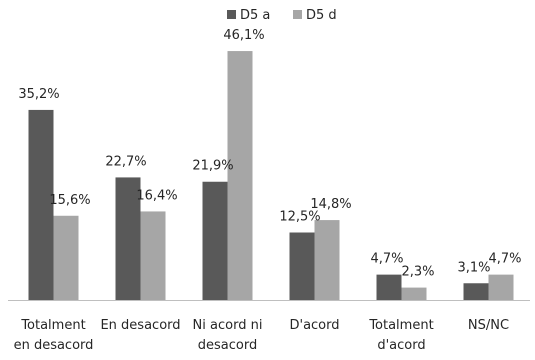 This screenshot has height=360, width=535. Describe the element at coordinates (125, 161) in the screenshot. I see `data-label: 22,7%` at that location.